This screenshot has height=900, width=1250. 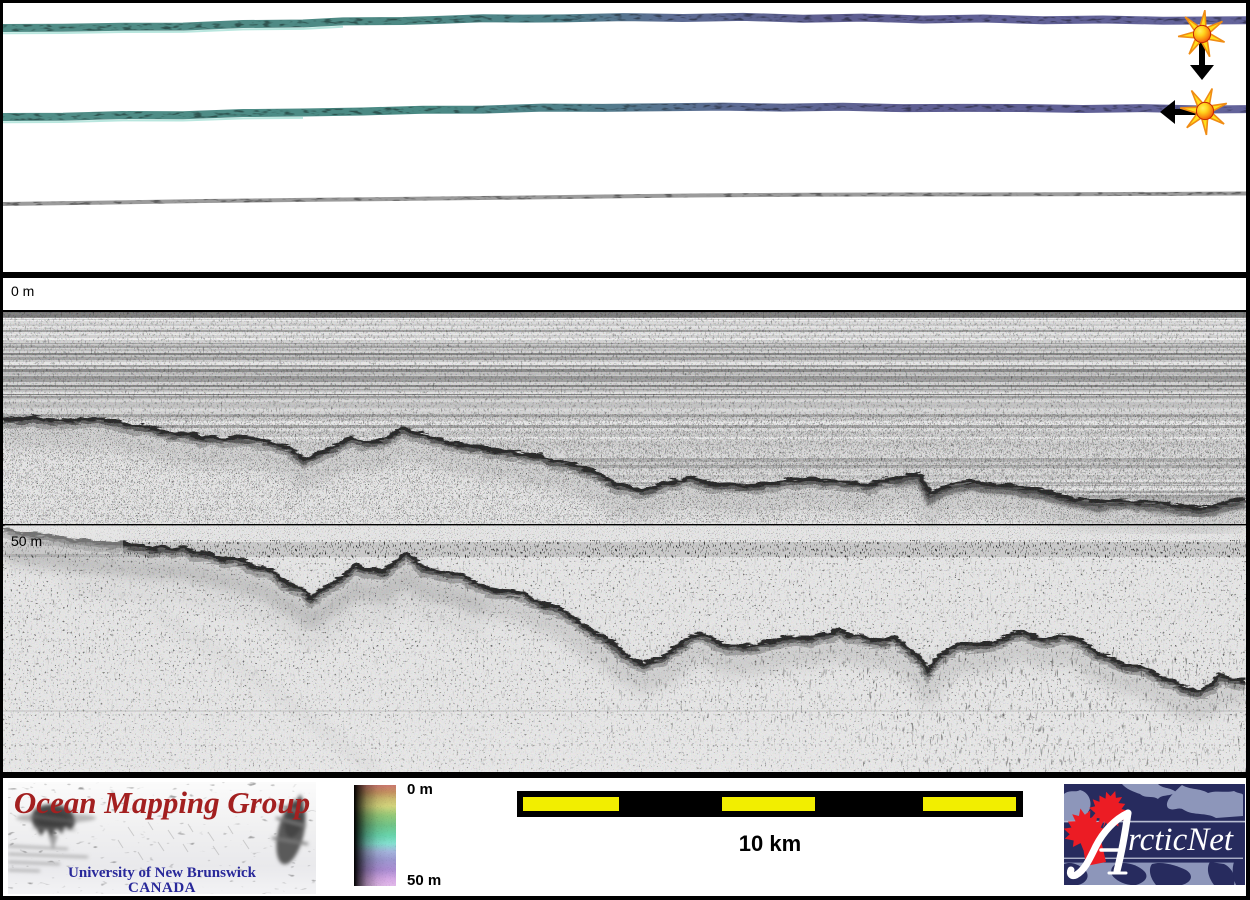 What do you see at coordinates (1181, 840) in the screenshot?
I see `svg-text: rcticNet` at bounding box center [1181, 840].